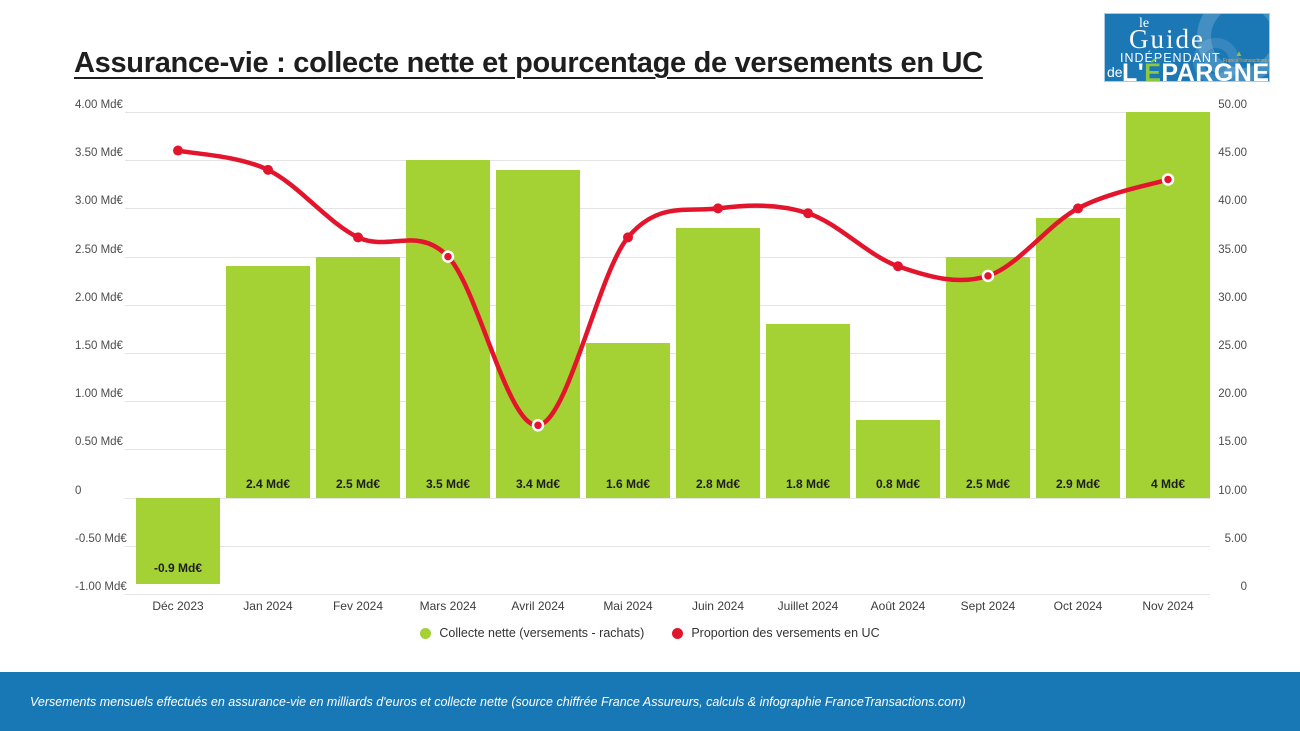 Image resolution: width=1300 pixels, height=731 pixels. I want to click on logo-text-guide: Guide, so click(1167, 39).